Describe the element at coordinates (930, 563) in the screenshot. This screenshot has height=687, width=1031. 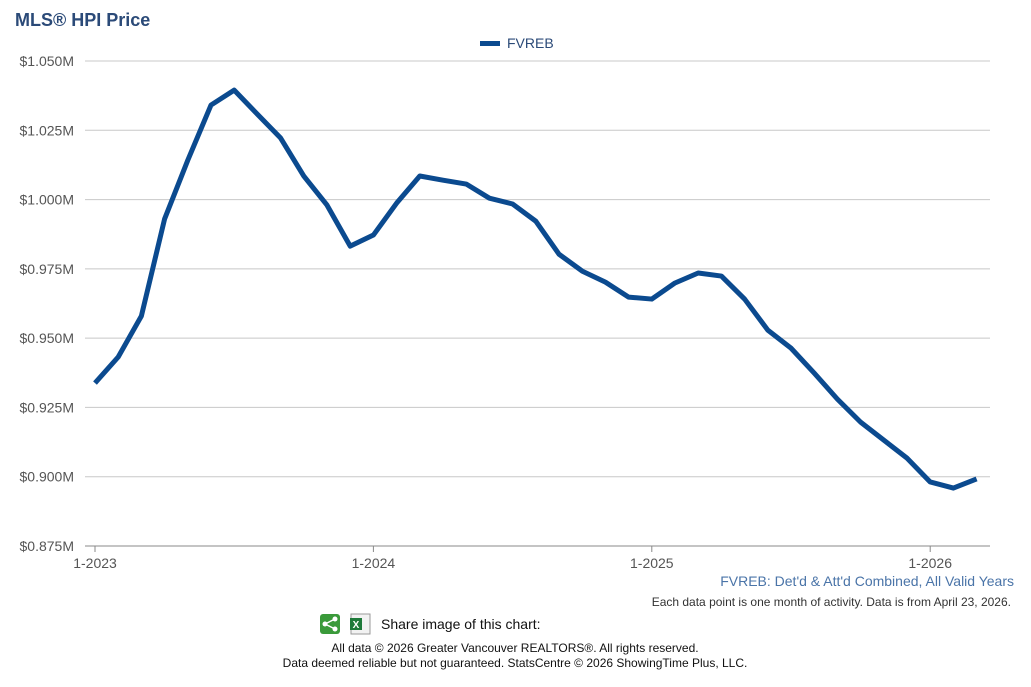
I see `x-tick-label: 1-2026` at that location.